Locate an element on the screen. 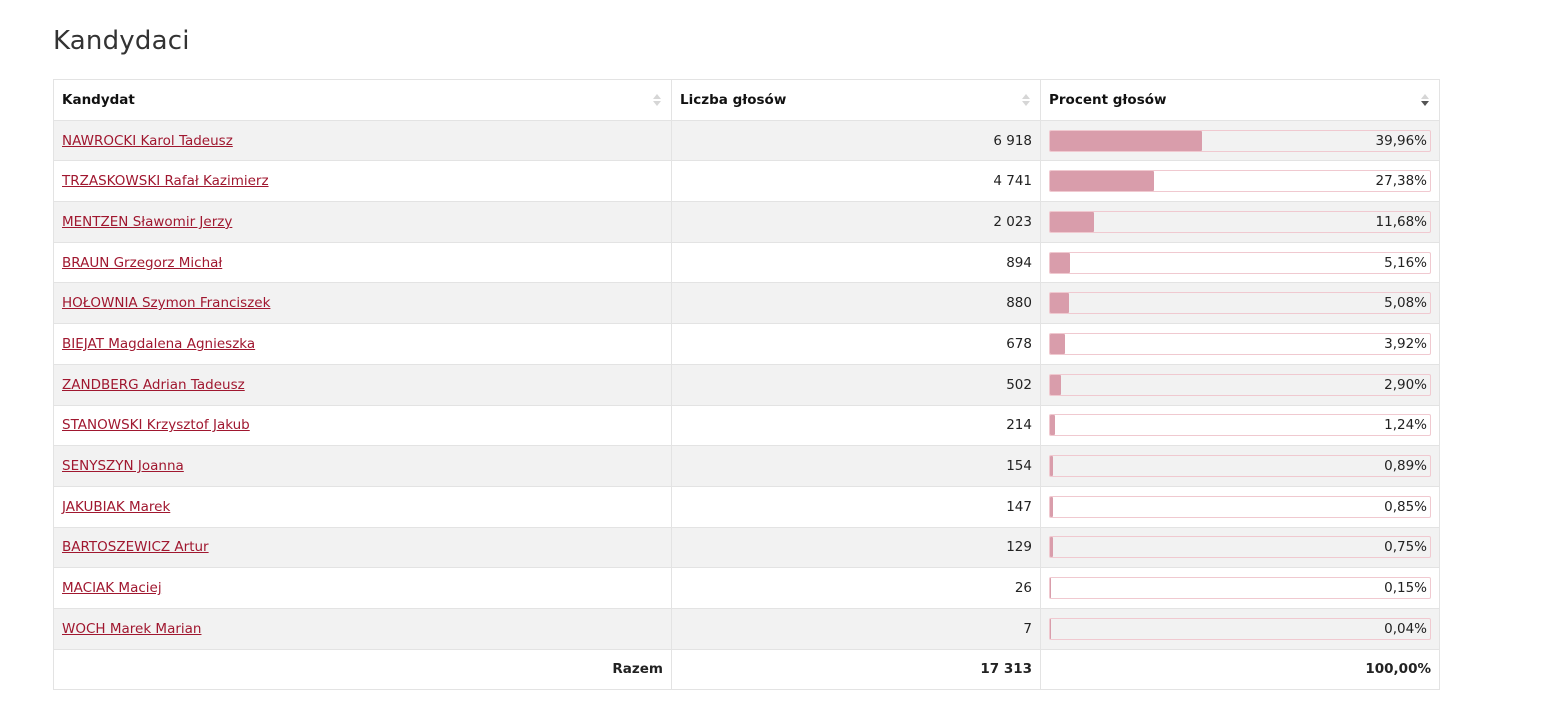 The image size is (1556, 720). percent-cell: 2,90% is located at coordinates (1240, 384).